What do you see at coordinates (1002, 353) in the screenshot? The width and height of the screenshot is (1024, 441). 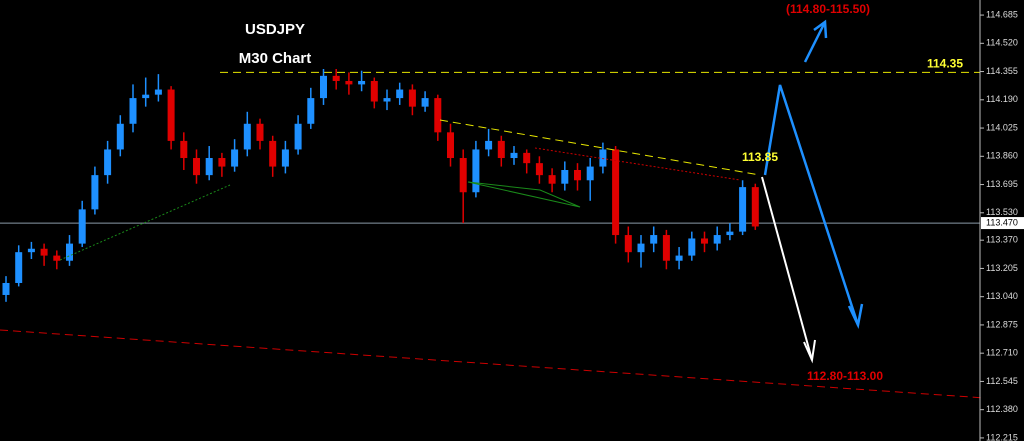 I see `y-tick-label: 112.710` at bounding box center [1002, 353].